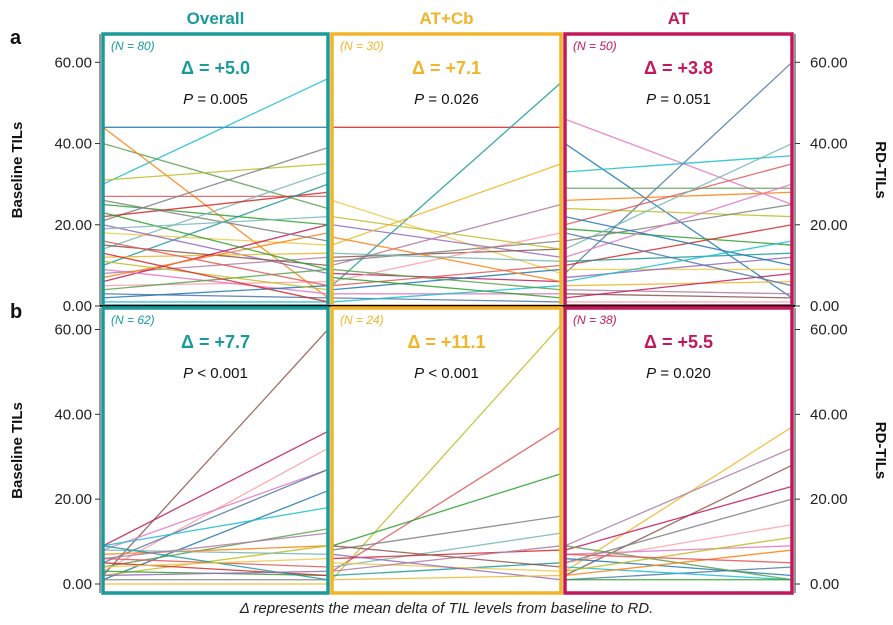 This screenshot has height=625, width=893. Describe the element at coordinates (829, 144) in the screenshot. I see `right-tick-label: 40.00` at that location.